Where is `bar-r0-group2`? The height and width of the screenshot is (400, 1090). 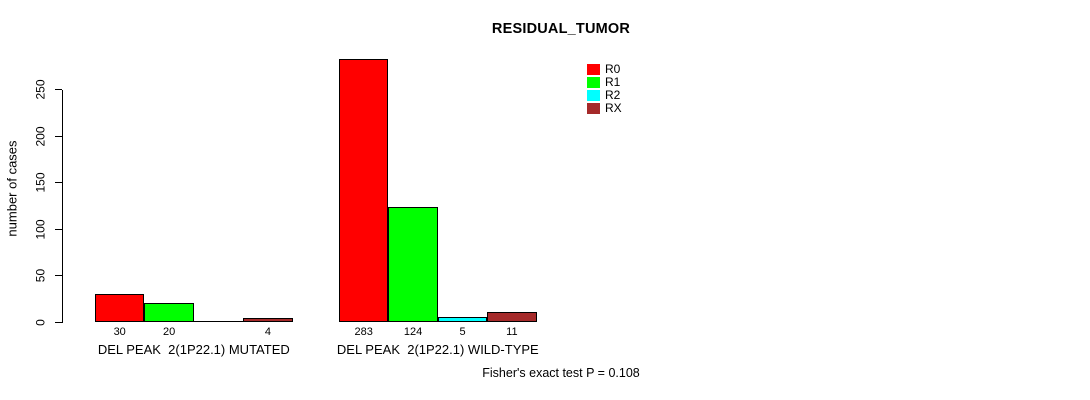 bar-r0-group2 is located at coordinates (364, 190).